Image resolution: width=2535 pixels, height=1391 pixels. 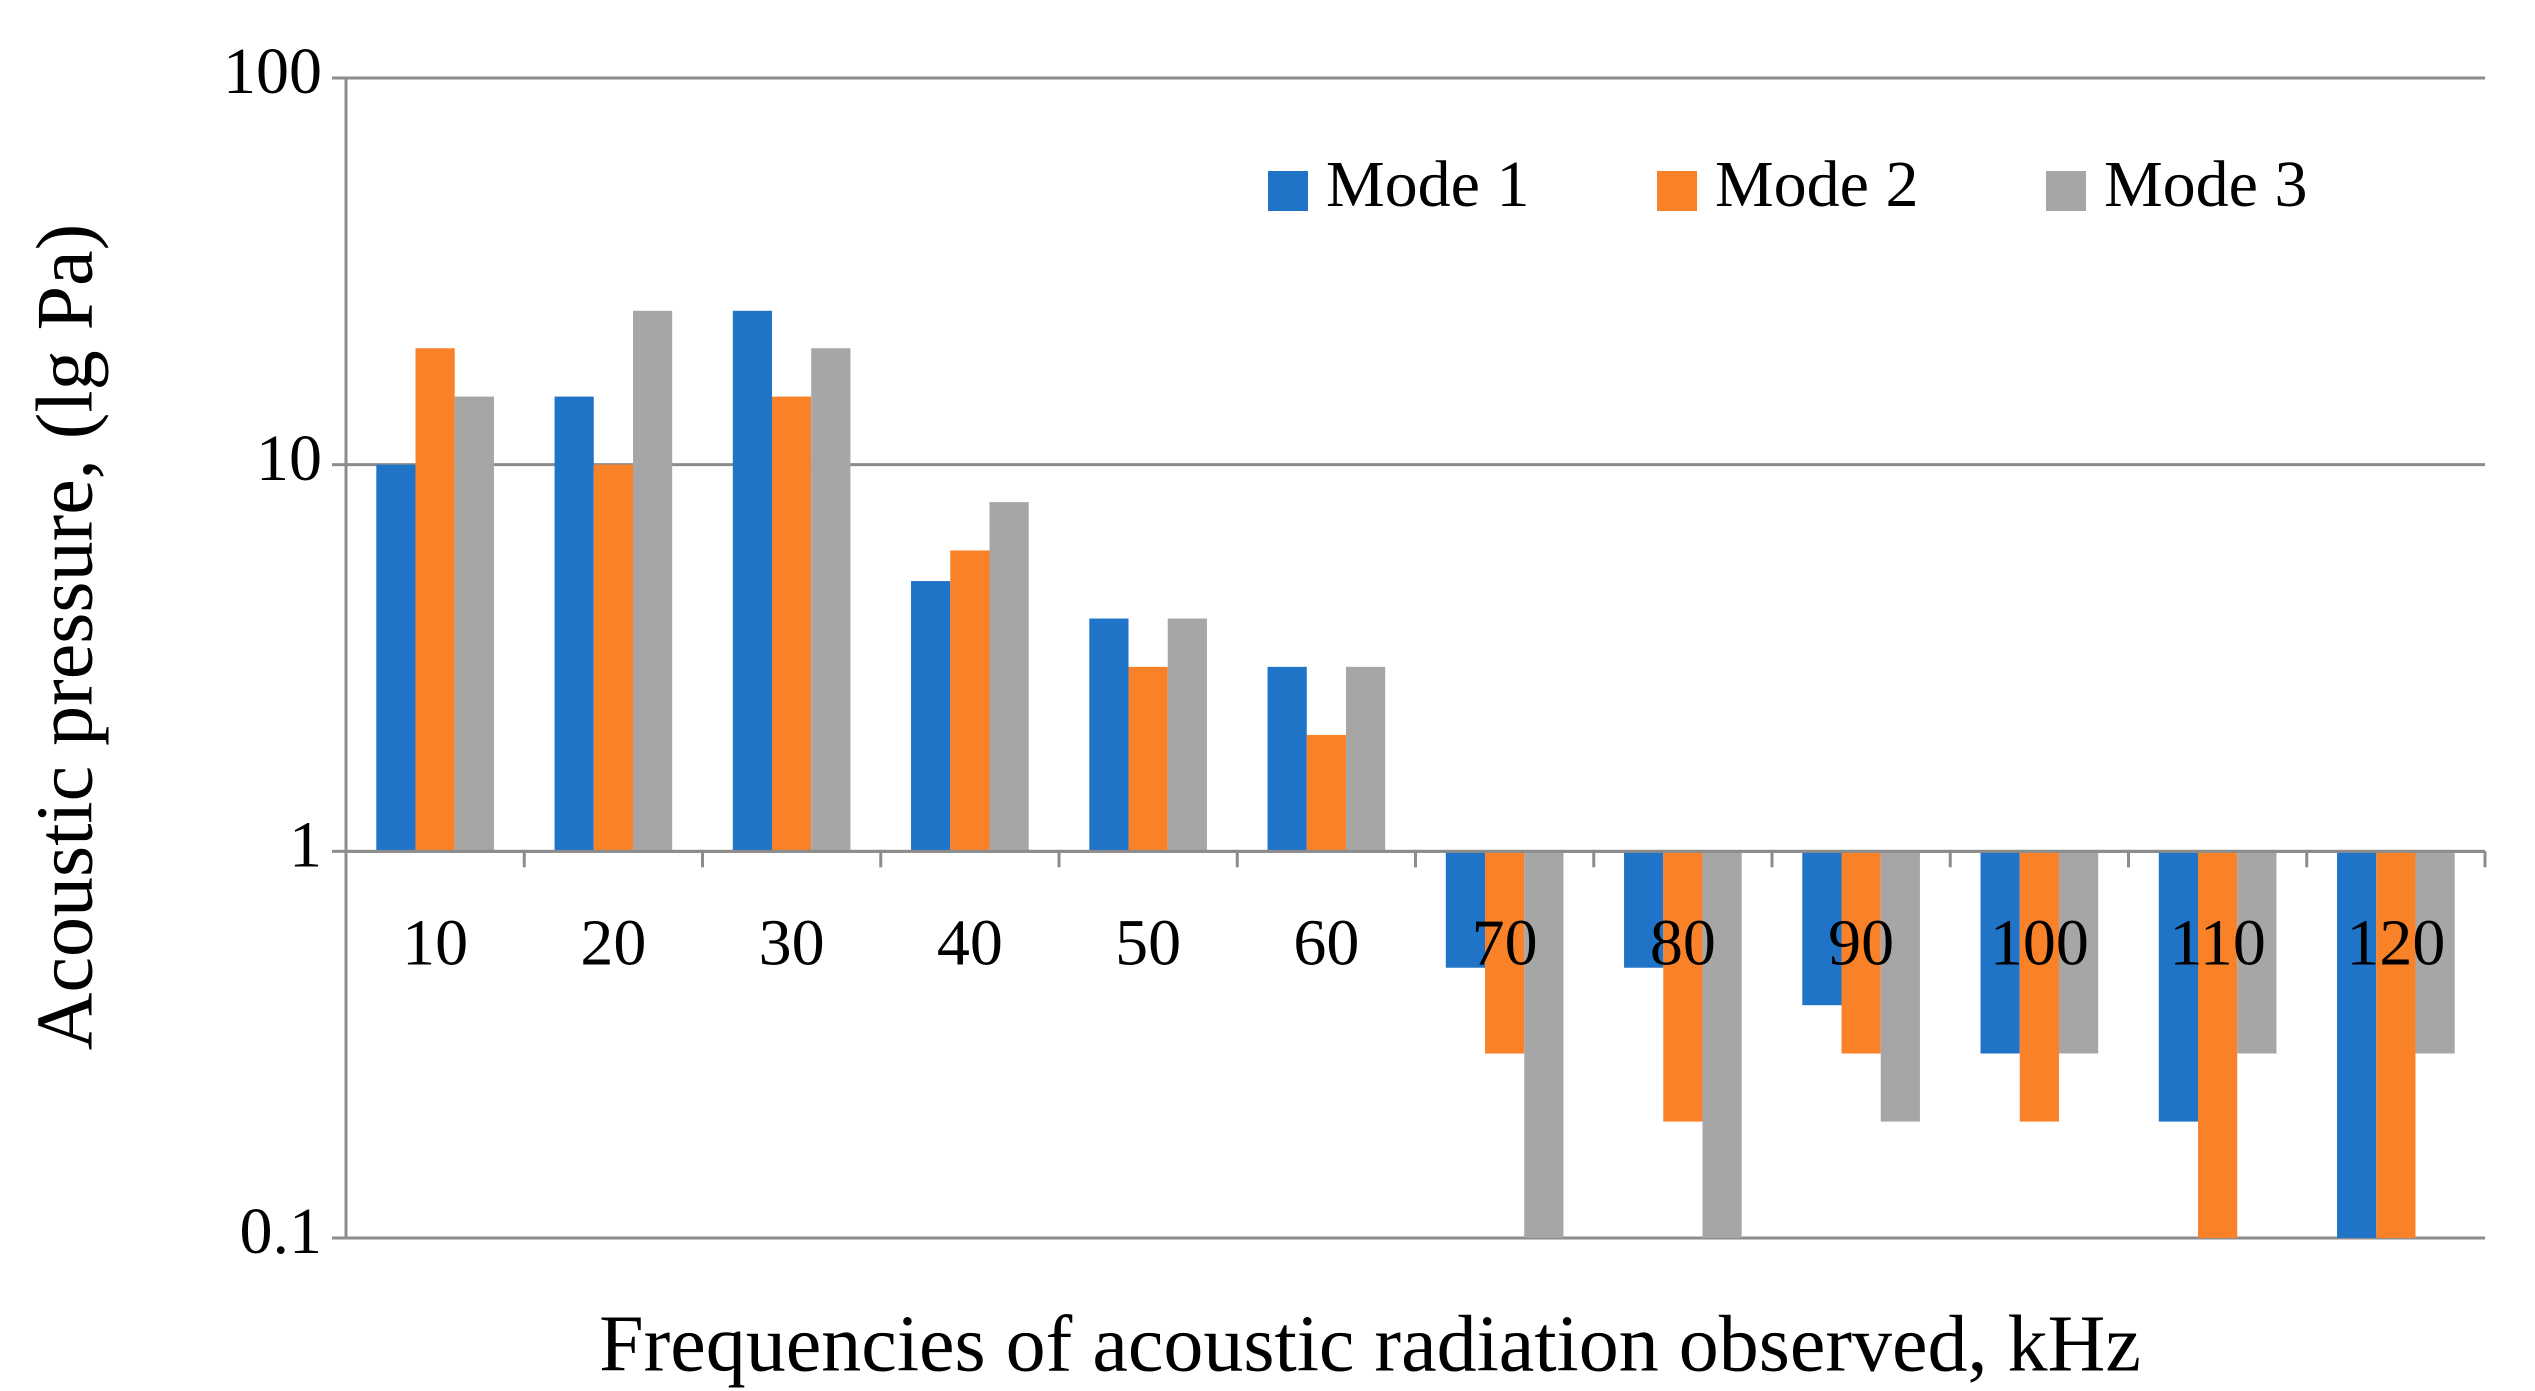 What do you see at coordinates (289, 458) in the screenshot?
I see `y-tick-label: 10` at bounding box center [289, 458].